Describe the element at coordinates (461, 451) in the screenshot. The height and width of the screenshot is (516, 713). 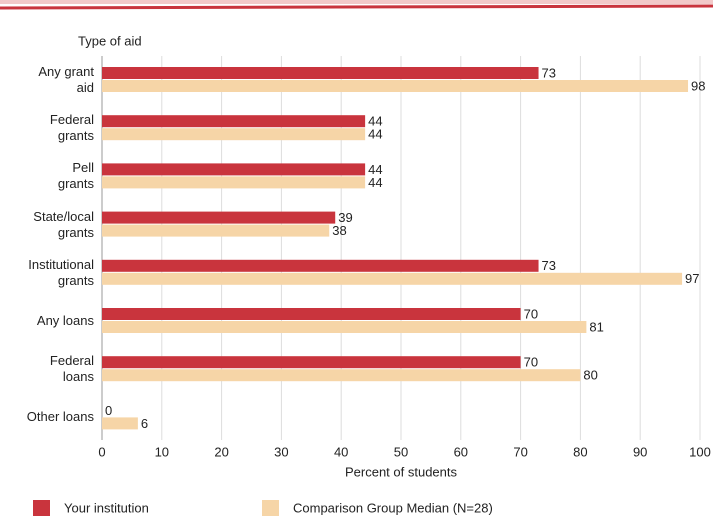
I see `x-tick-label: 60` at that location.